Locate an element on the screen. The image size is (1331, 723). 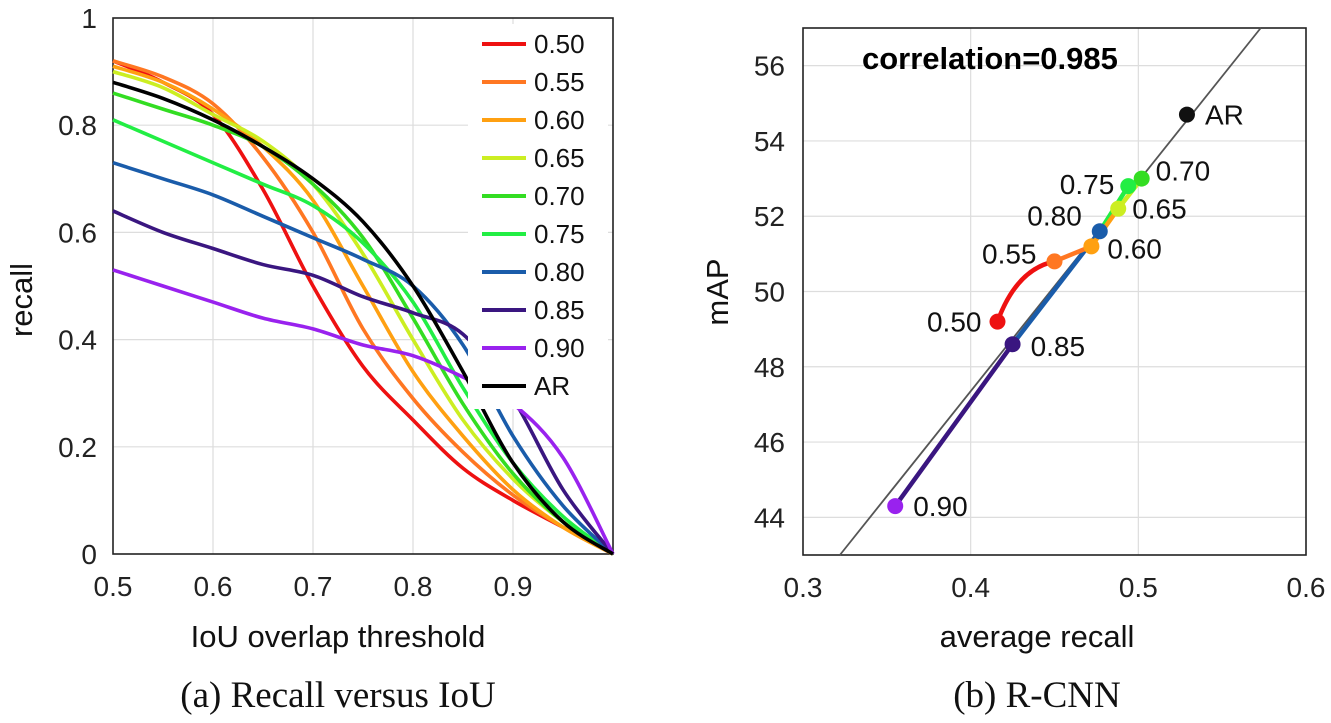
point-label: 0.70 is located at coordinates (1183, 171).